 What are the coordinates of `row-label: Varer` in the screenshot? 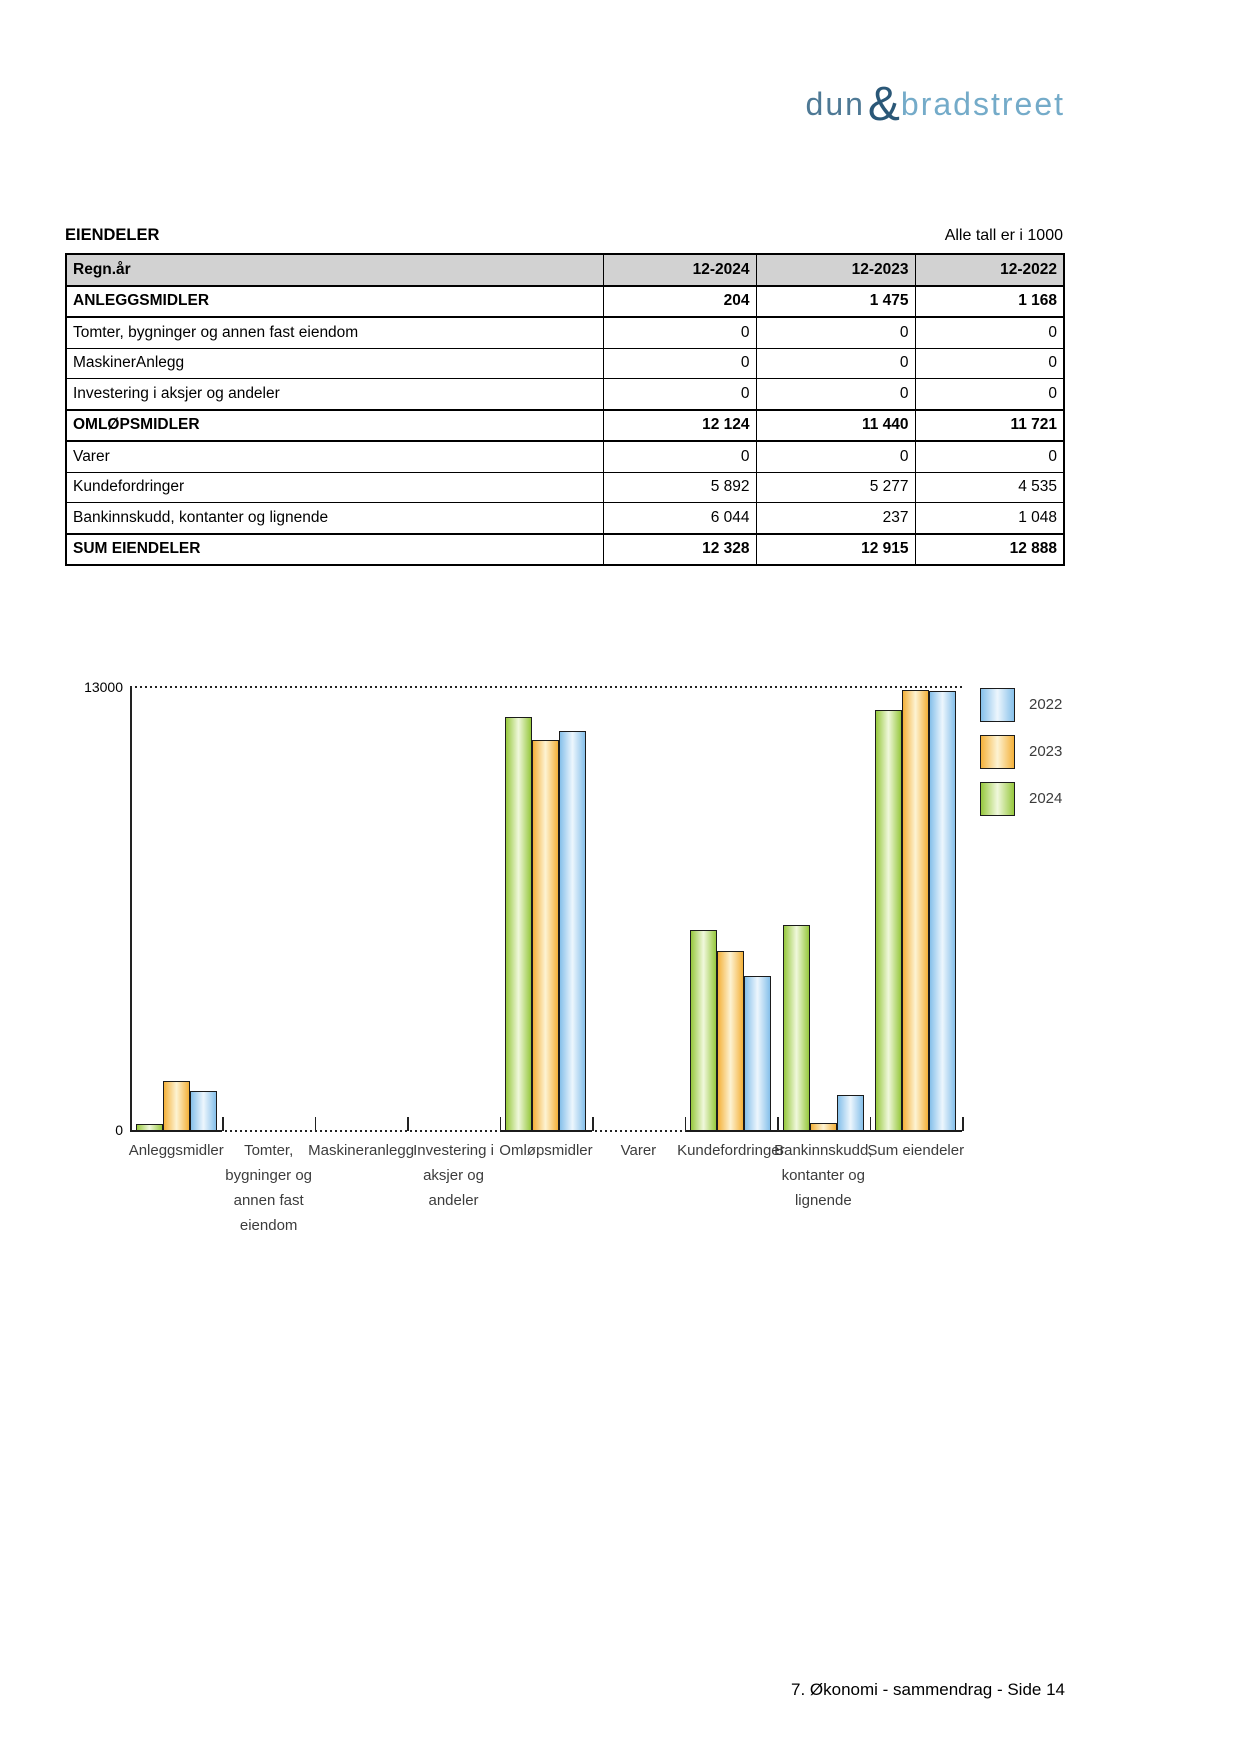 It's located at (334, 456).